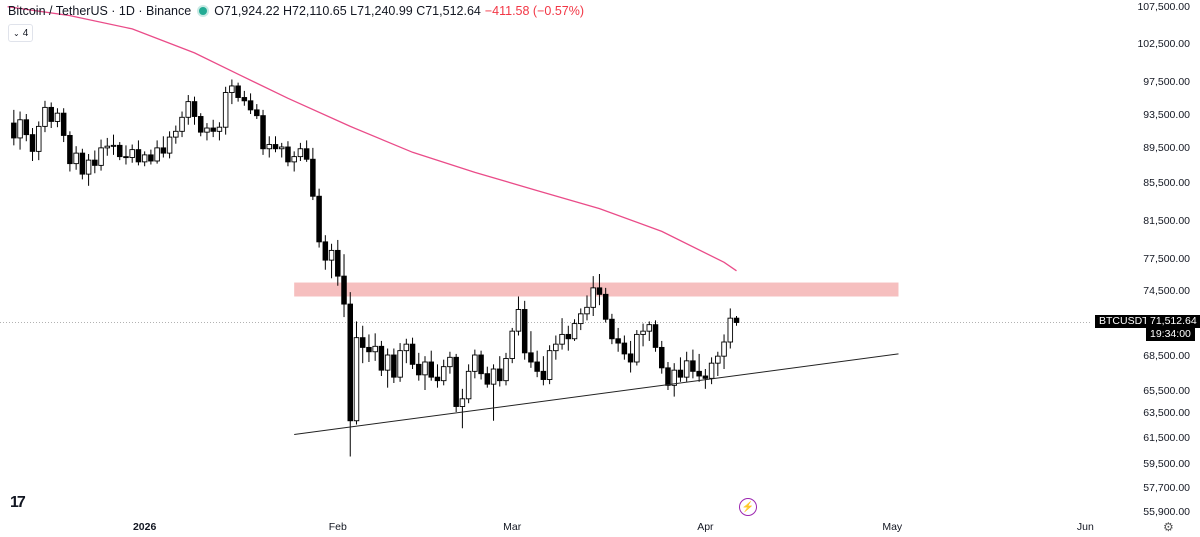  Describe the element at coordinates (100, 11) in the screenshot. I see `symbol-title: Bitcoin / TetherUS · 1D · Binance` at that location.